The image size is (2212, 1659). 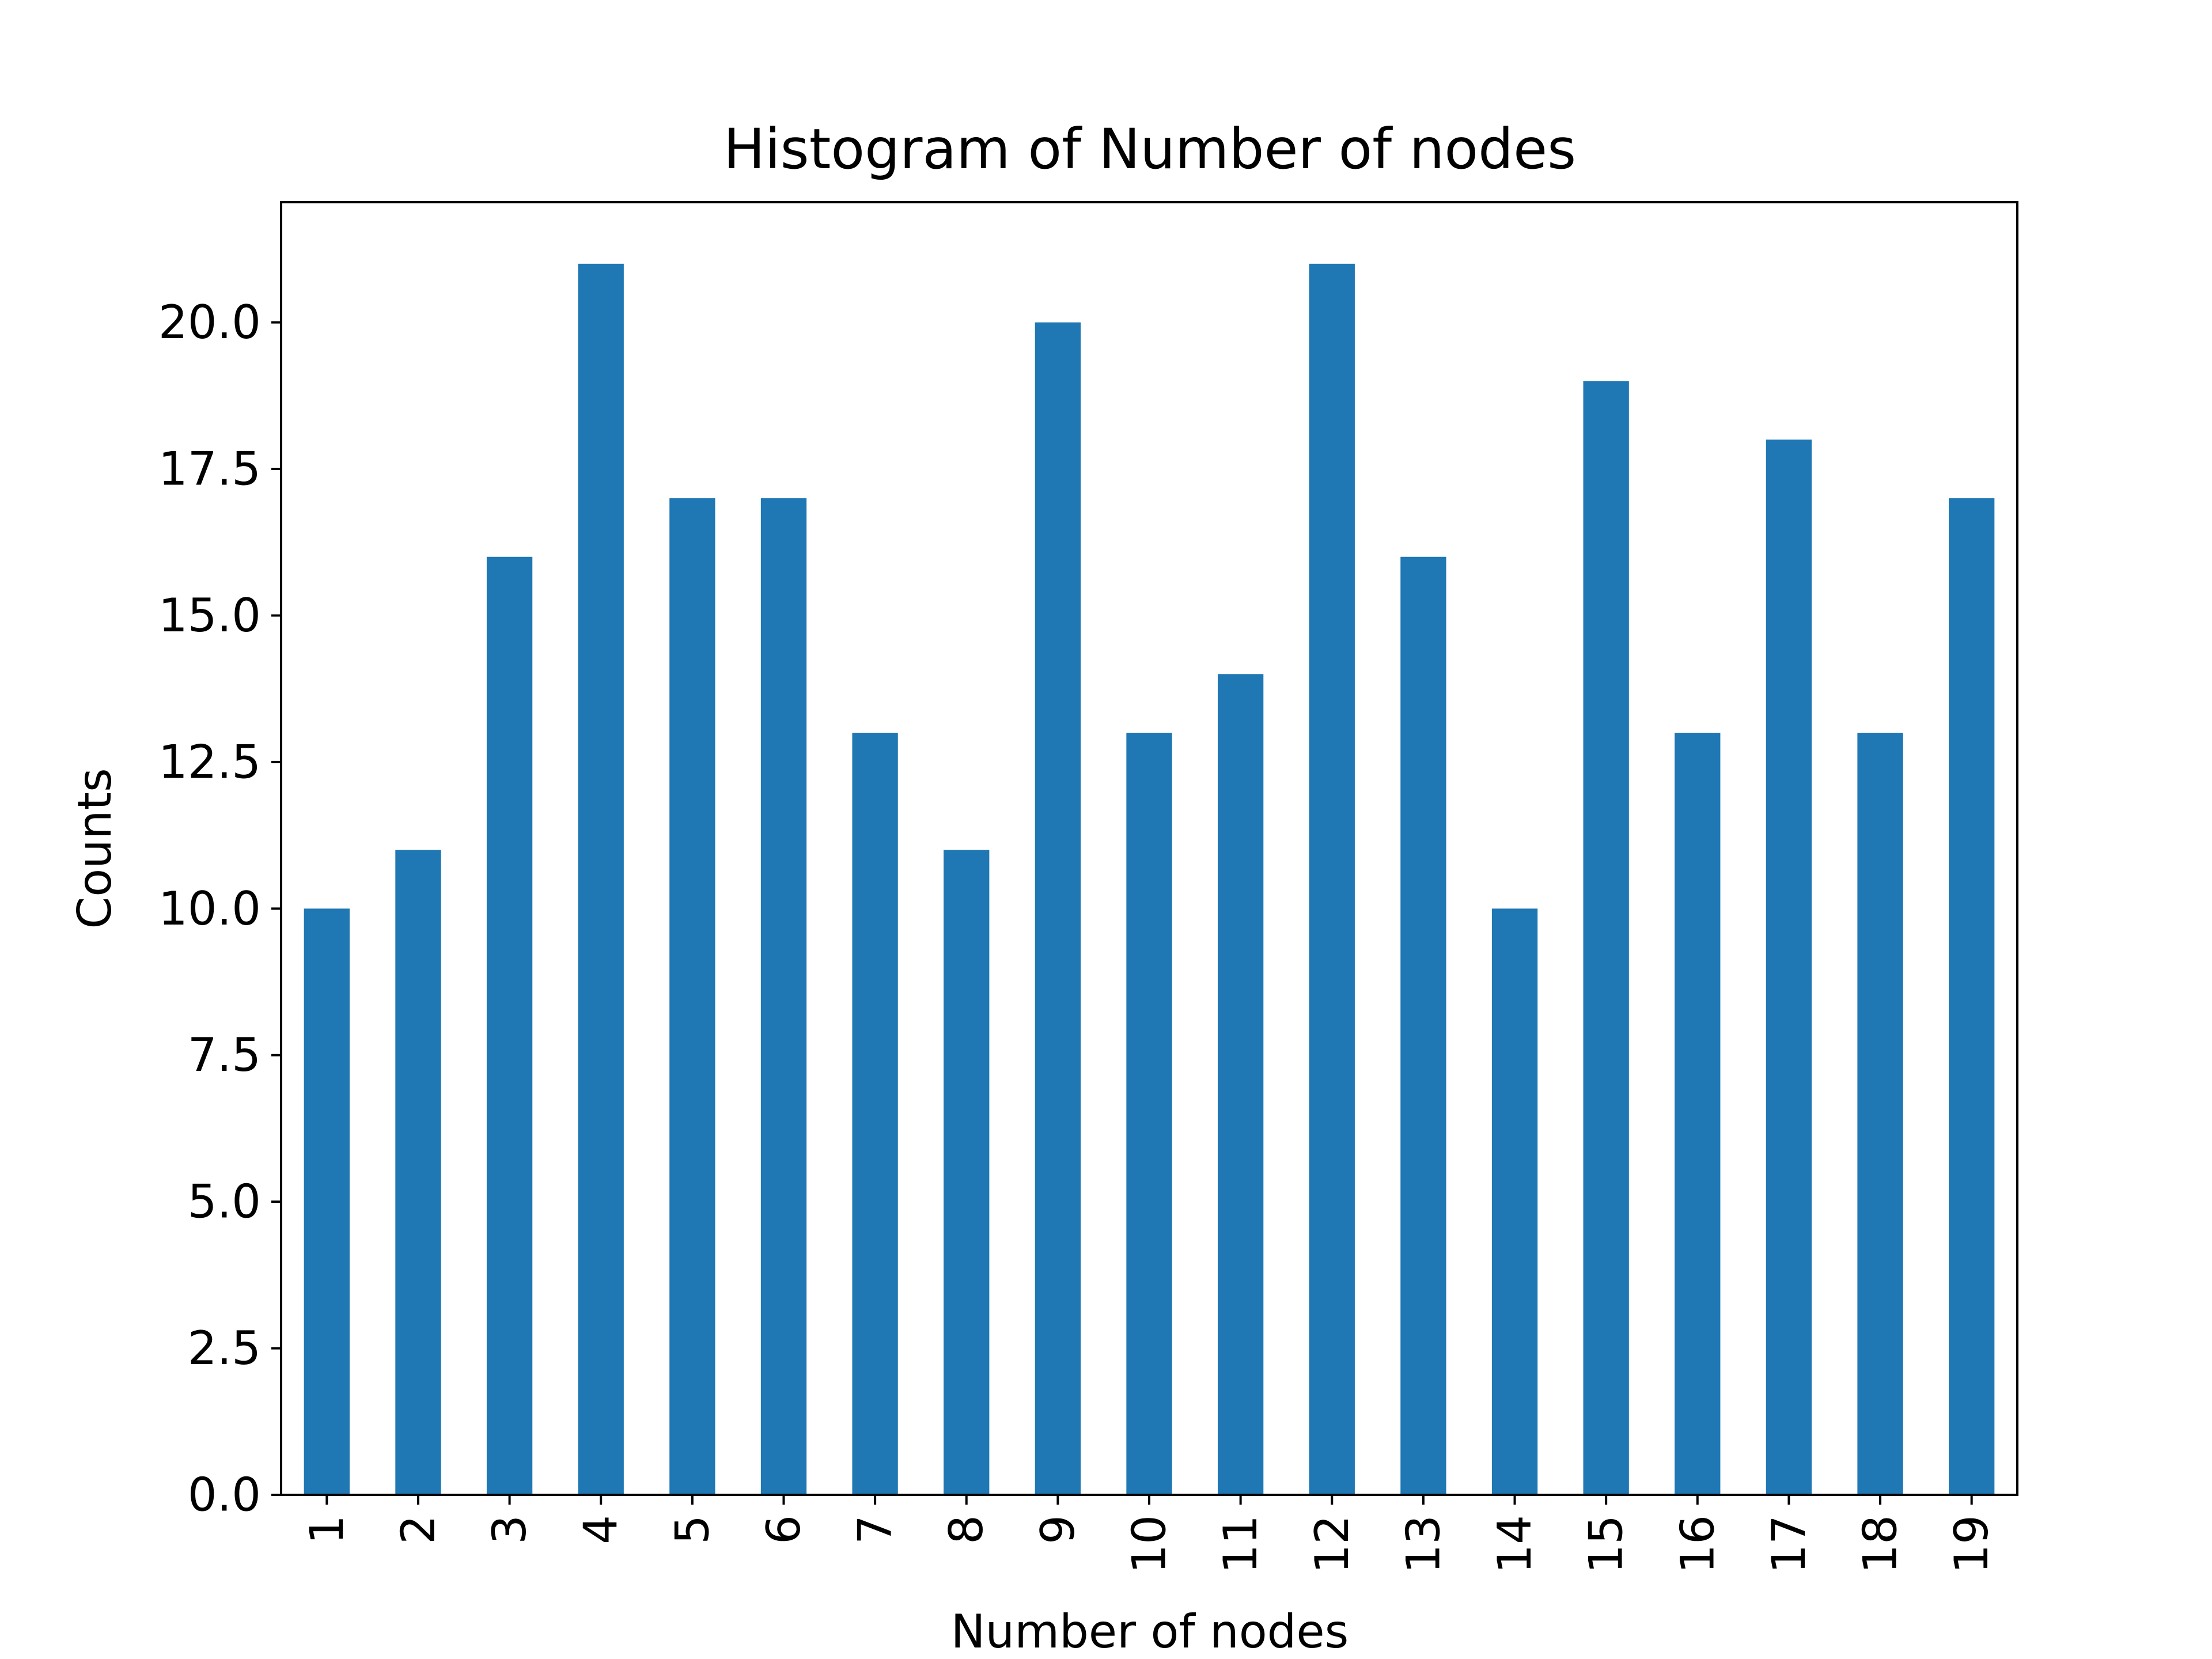 What do you see at coordinates (418, 1529) in the screenshot?
I see `x-tick-label: 2` at bounding box center [418, 1529].